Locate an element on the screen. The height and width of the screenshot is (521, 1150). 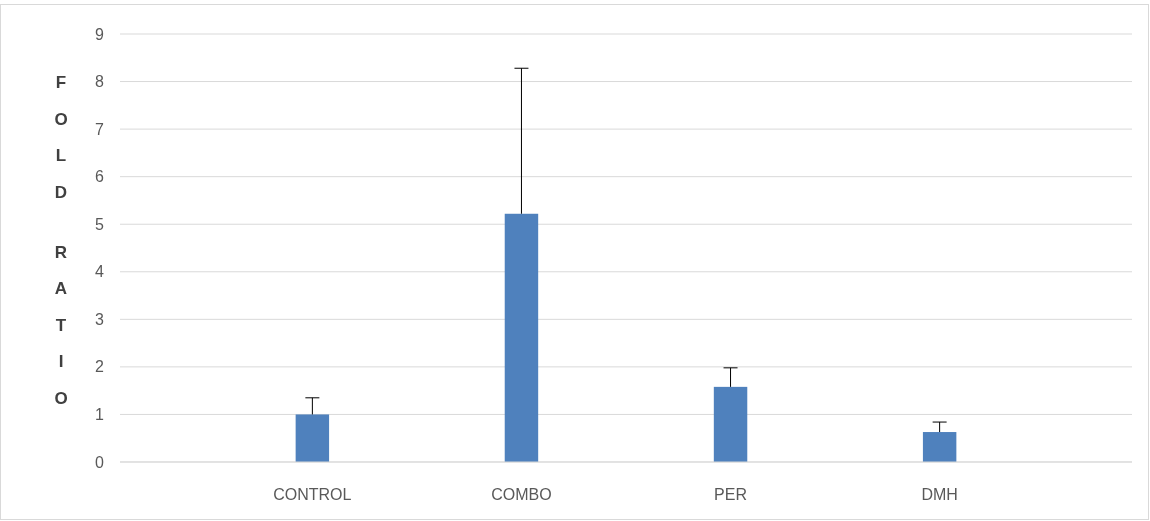
y-tick-label: 8 is located at coordinates (100, 82).